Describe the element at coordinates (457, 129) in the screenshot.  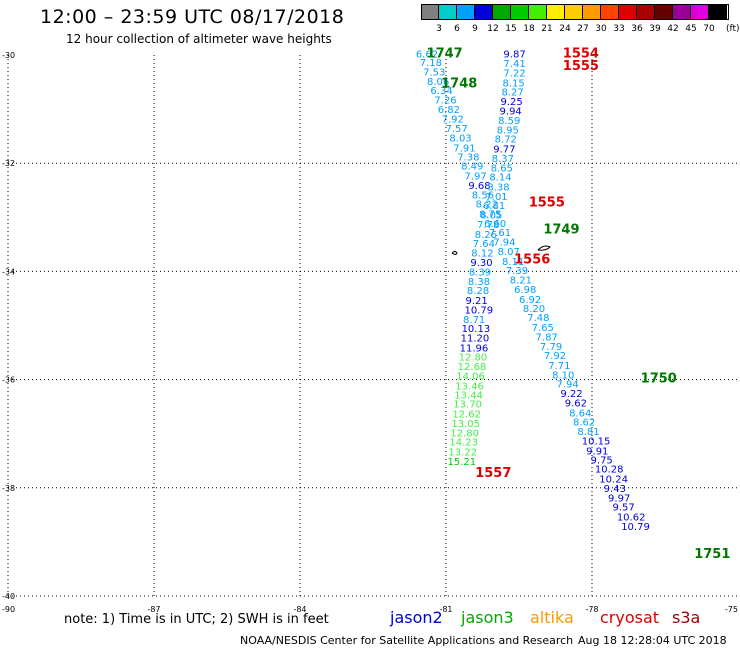
I see `wave-height-value: 7.57` at that location.